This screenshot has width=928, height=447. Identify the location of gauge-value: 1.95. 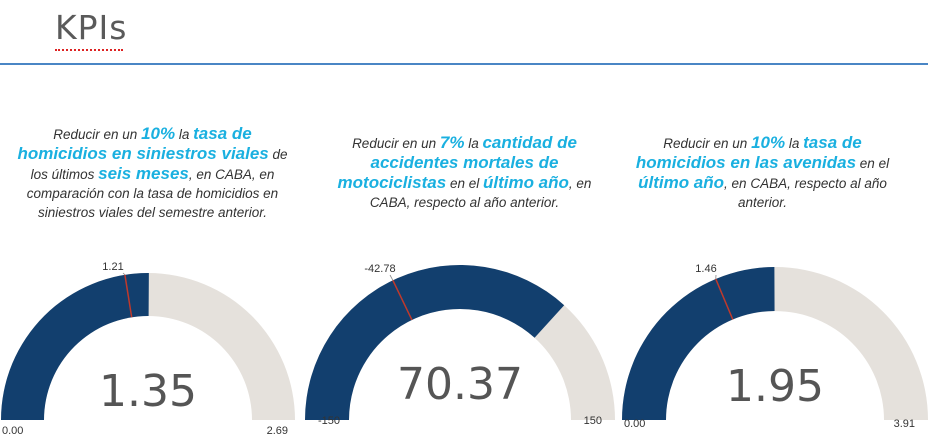
(775, 386).